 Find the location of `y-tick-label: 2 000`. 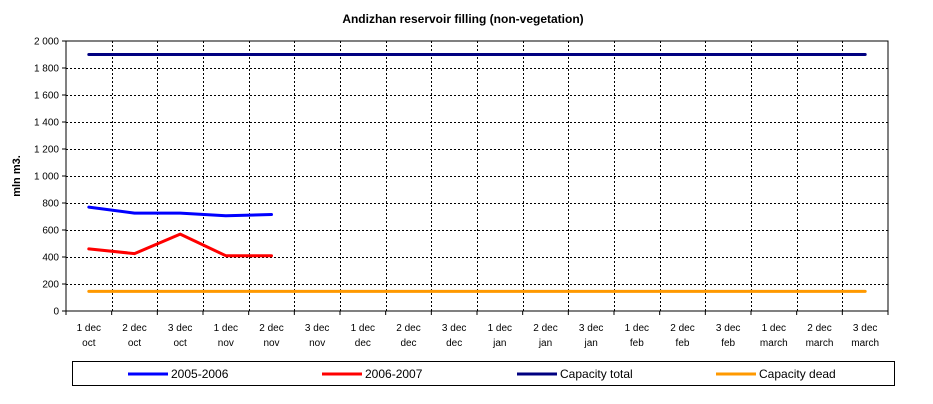

y-tick-label: 2 000 is located at coordinates (46, 42).